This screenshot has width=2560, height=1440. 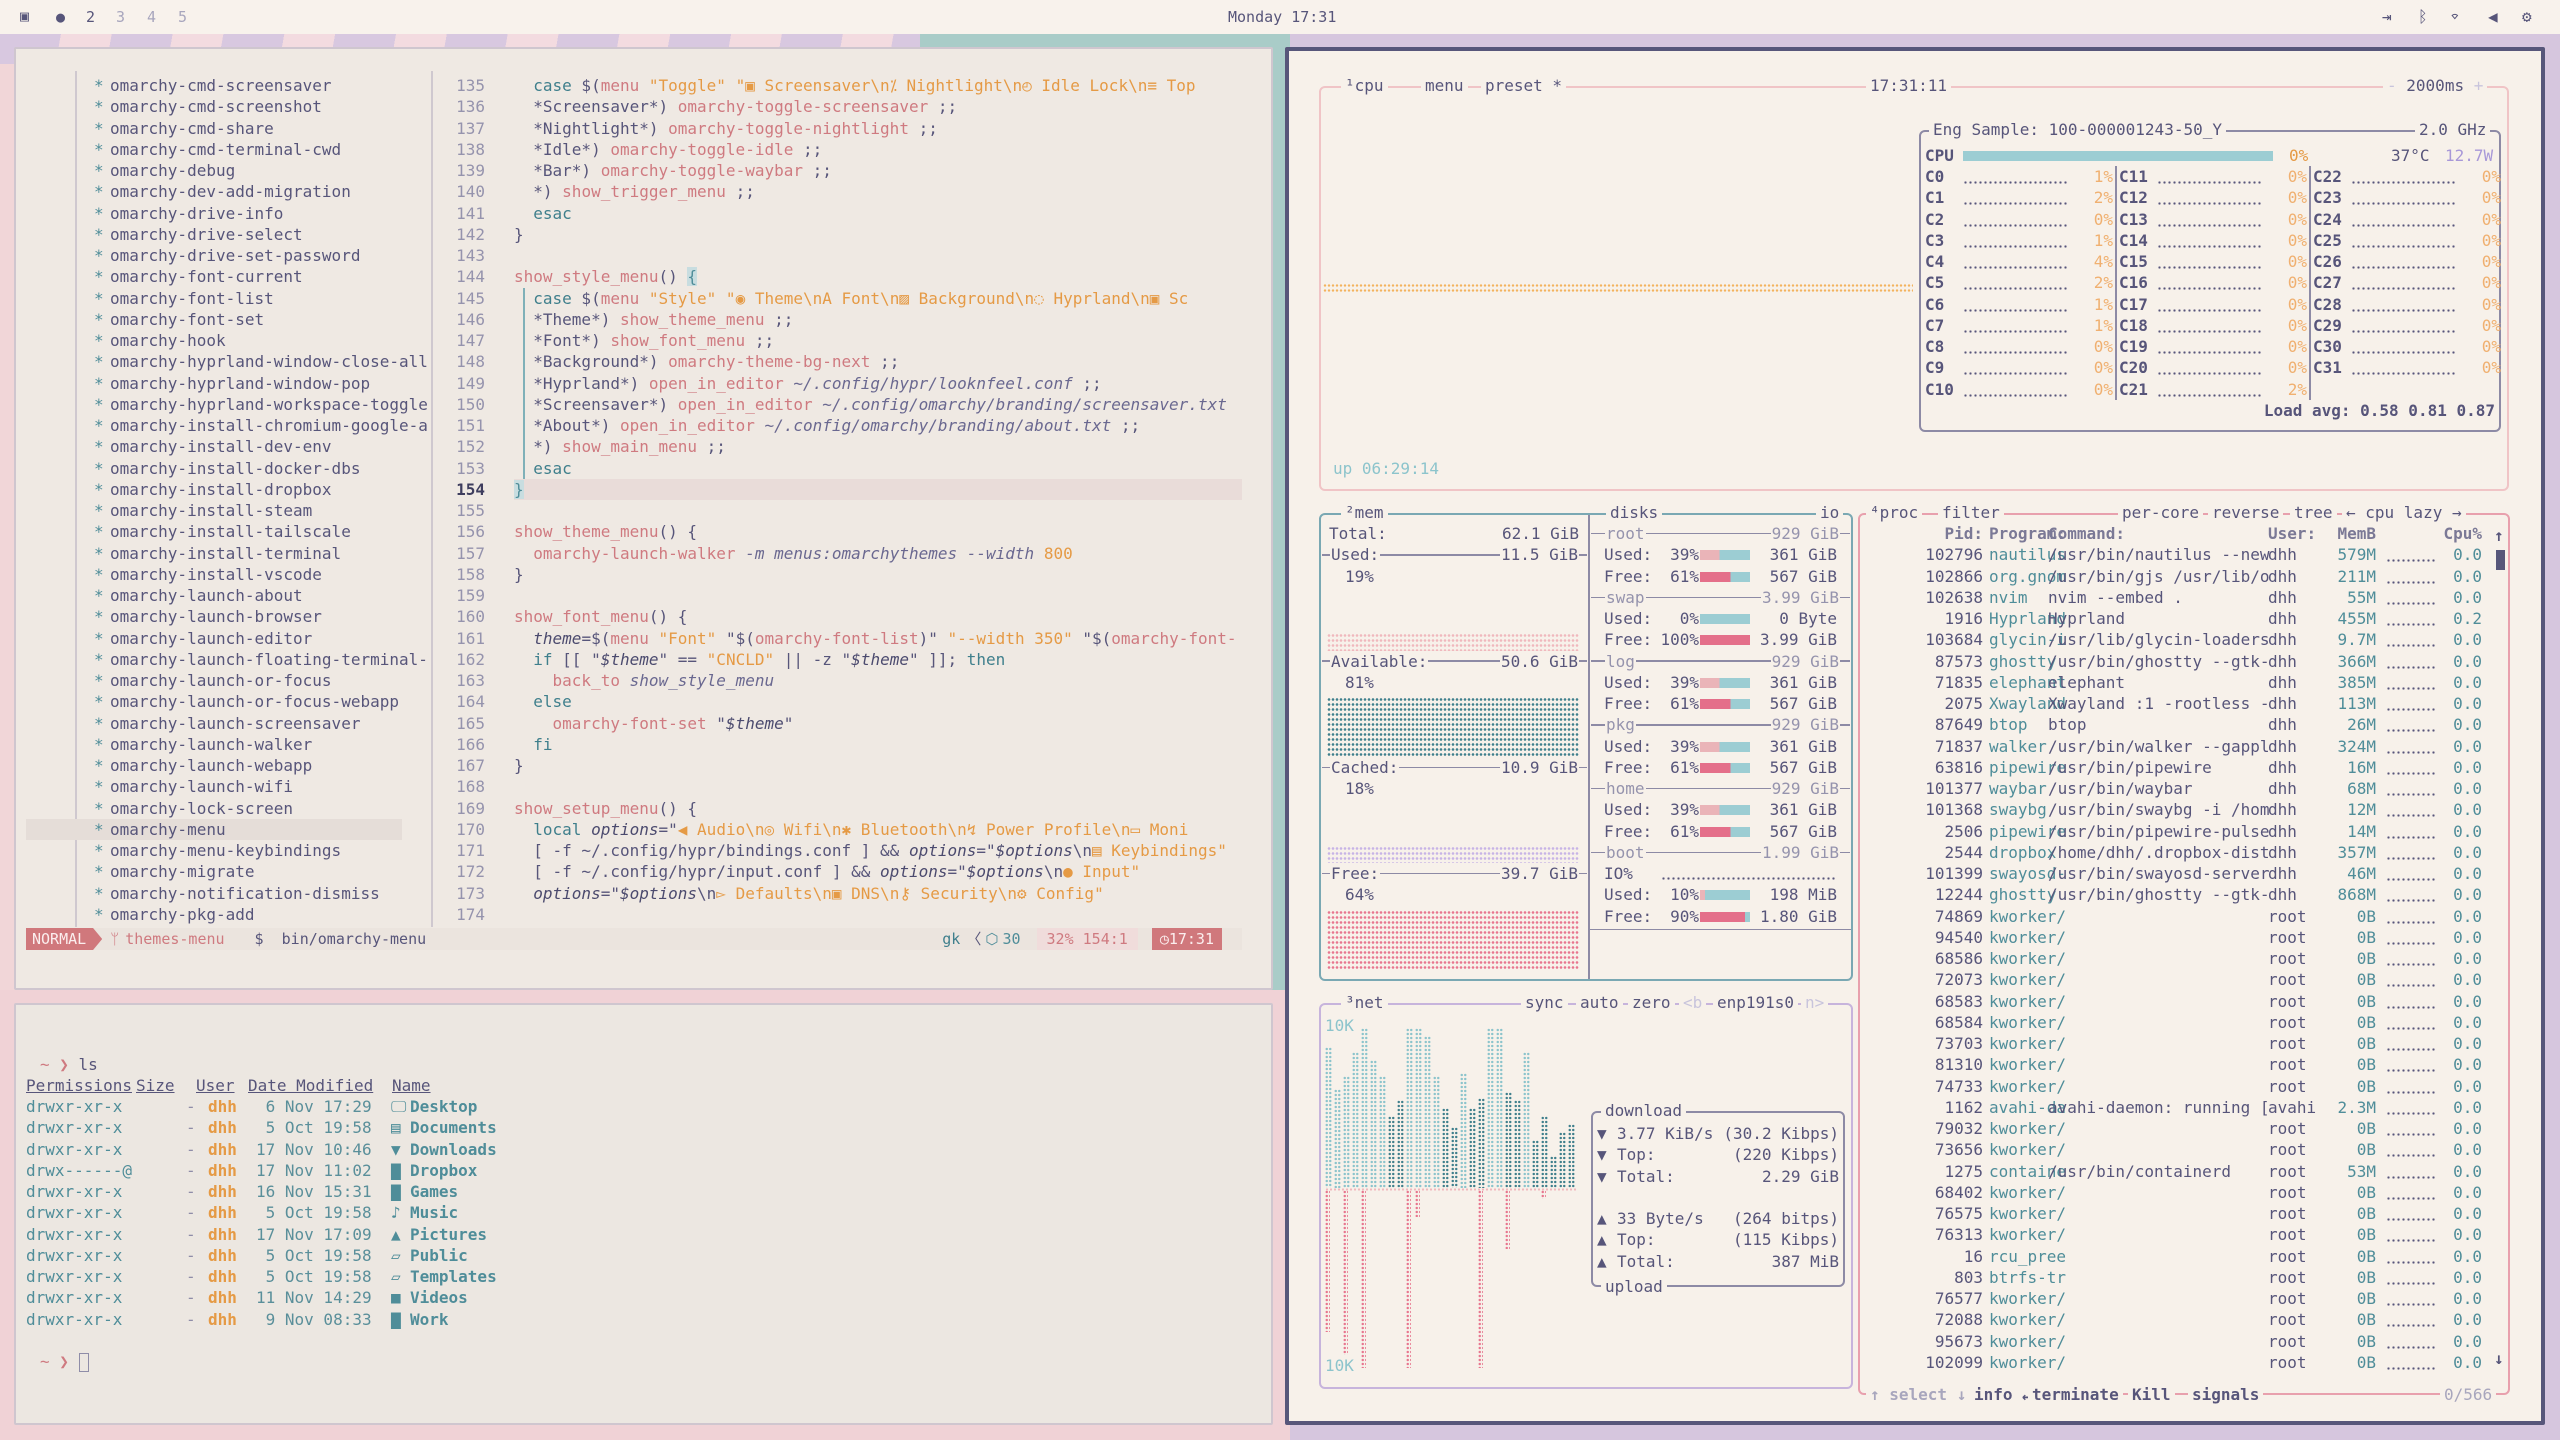 What do you see at coordinates (214, 489) in the screenshot?
I see `tree-item: * omarchy-install-dropbox` at bounding box center [214, 489].